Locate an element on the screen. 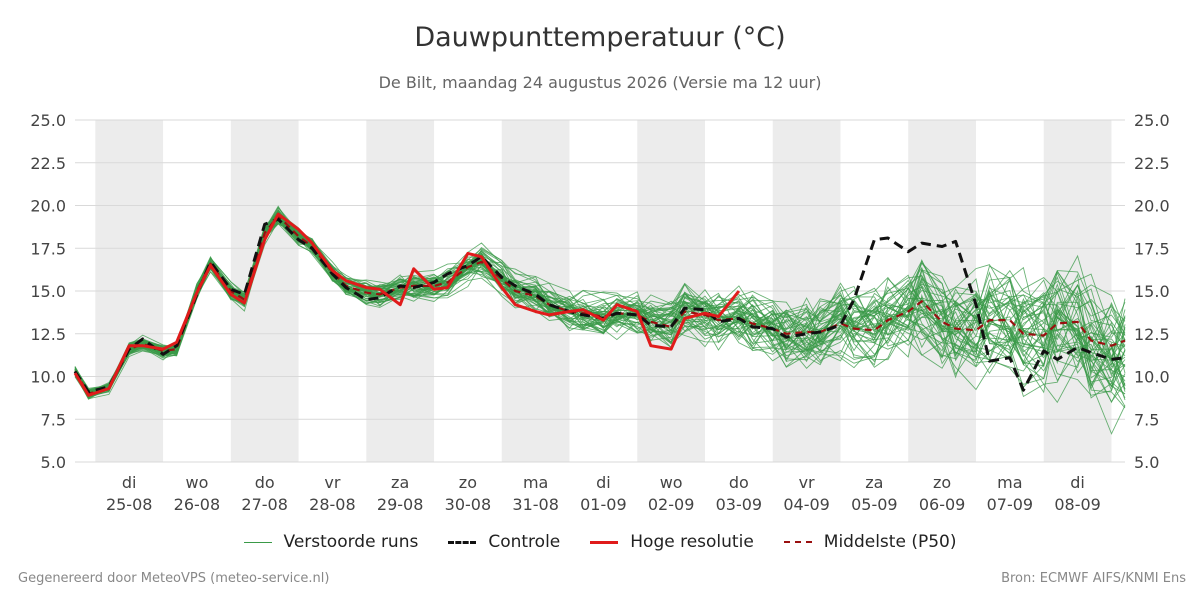  x-tick-date: 31-08 is located at coordinates (535, 504).